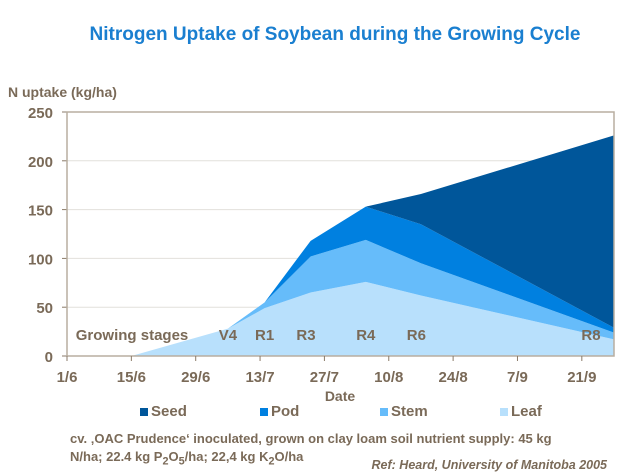 The height and width of the screenshot is (474, 631). I want to click on x-tick-label: 1/6, so click(67, 377).